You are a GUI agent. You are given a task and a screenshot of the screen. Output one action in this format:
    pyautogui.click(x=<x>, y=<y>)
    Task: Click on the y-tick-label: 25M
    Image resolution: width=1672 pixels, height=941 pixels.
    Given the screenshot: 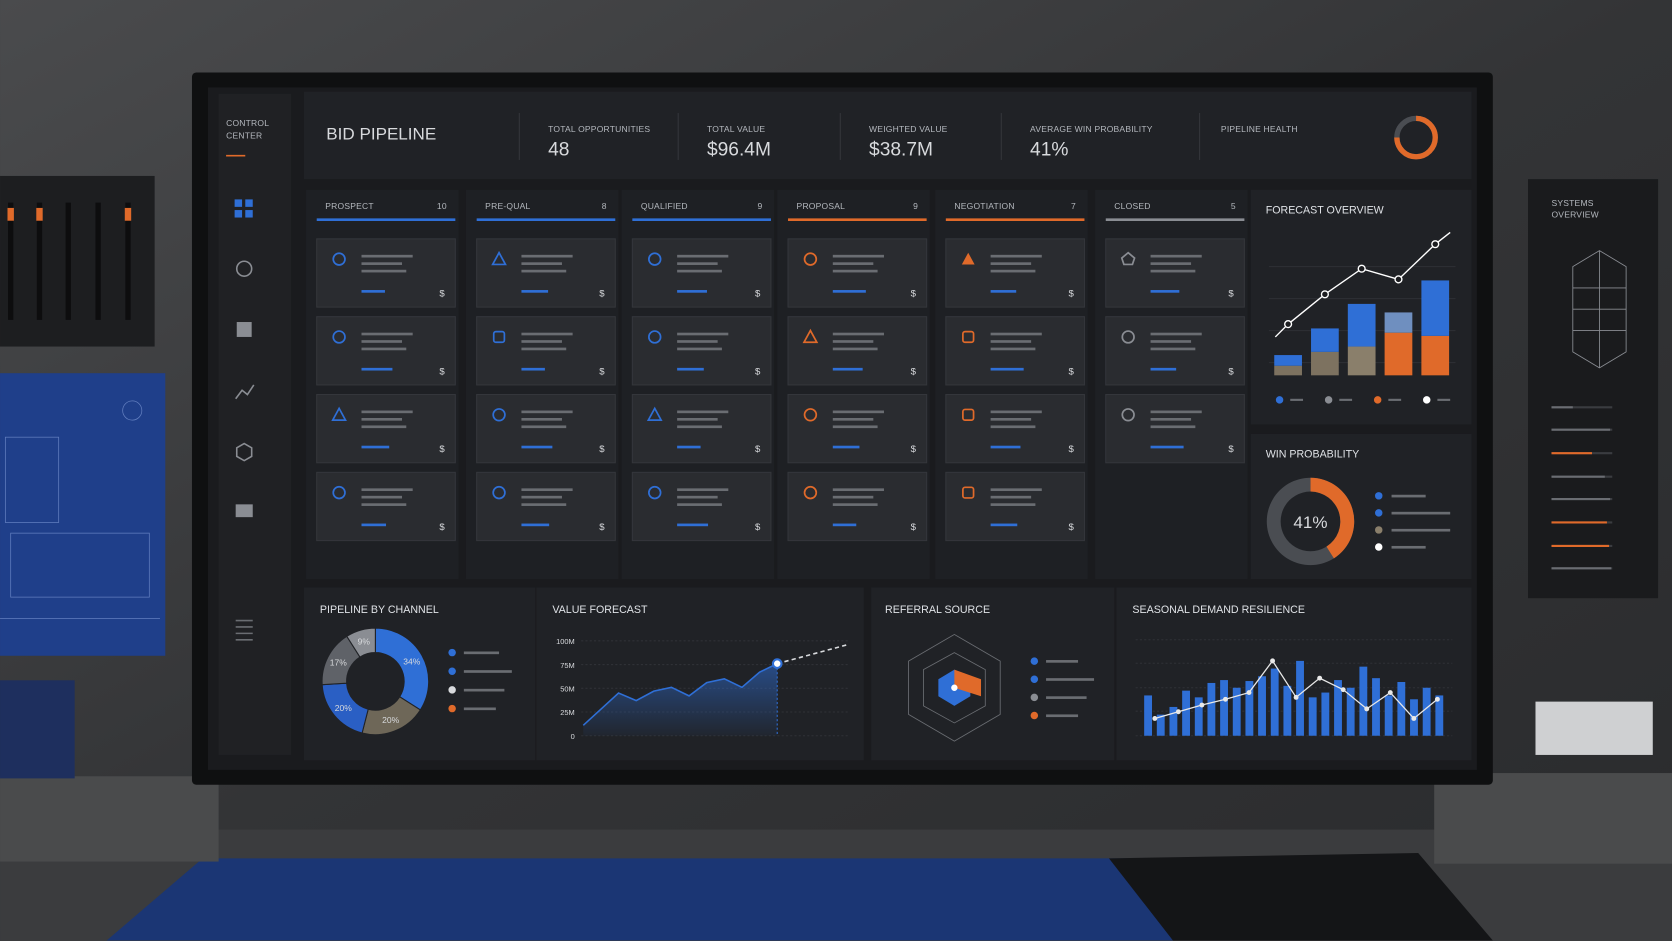 What is the action you would take?
    pyautogui.click(x=567, y=712)
    